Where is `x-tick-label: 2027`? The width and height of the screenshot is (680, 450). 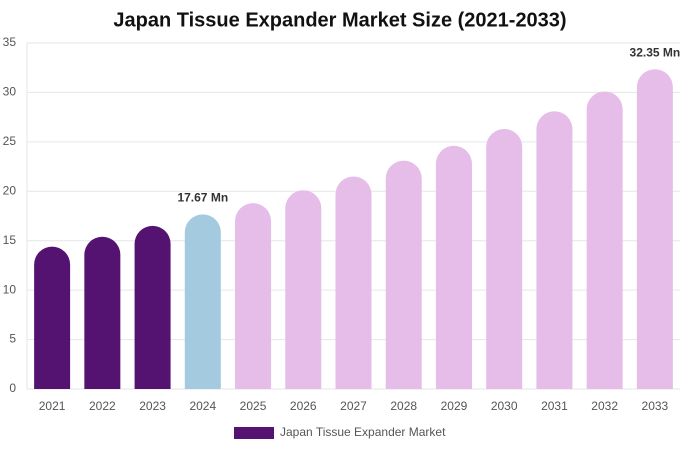 x-tick-label: 2027 is located at coordinates (353, 406).